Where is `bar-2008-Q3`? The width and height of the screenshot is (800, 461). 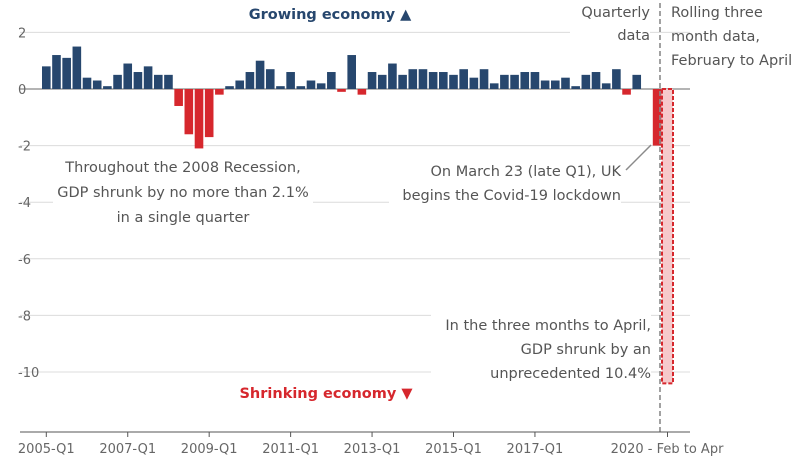 bar-2008-Q3 is located at coordinates (189, 112).